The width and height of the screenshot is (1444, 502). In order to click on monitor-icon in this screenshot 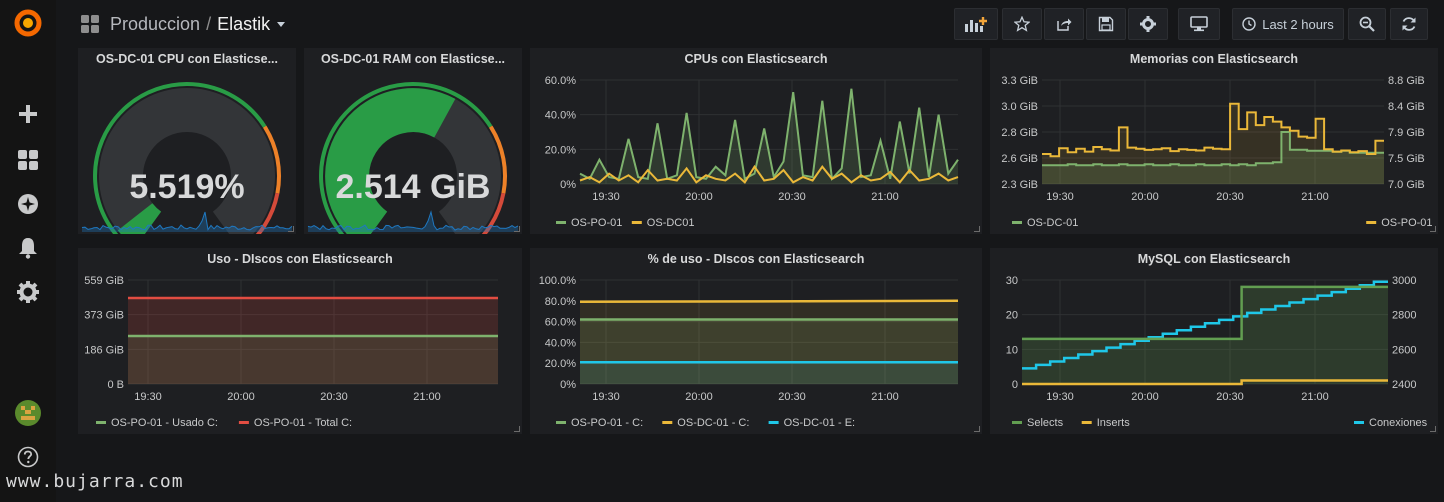, I will do `click(1199, 24)`.